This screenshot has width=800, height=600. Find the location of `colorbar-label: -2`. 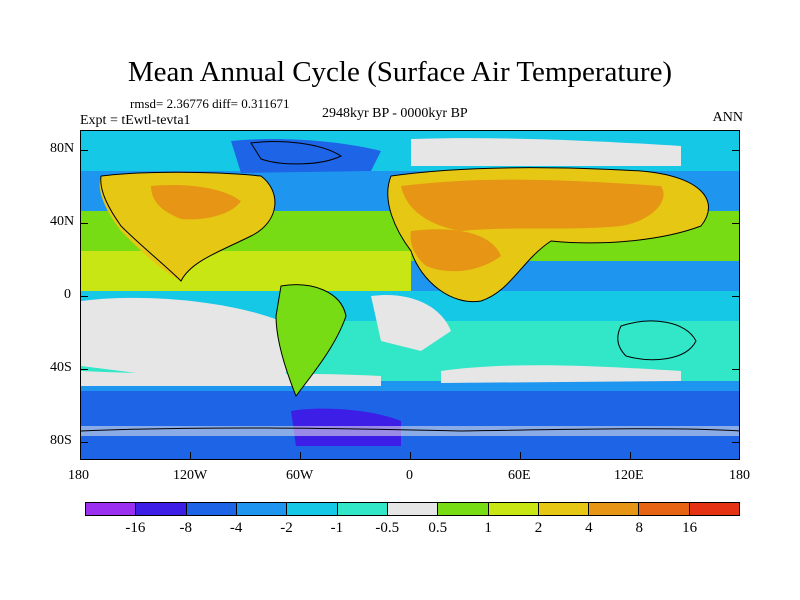

colorbar-label: -2 is located at coordinates (286, 528).